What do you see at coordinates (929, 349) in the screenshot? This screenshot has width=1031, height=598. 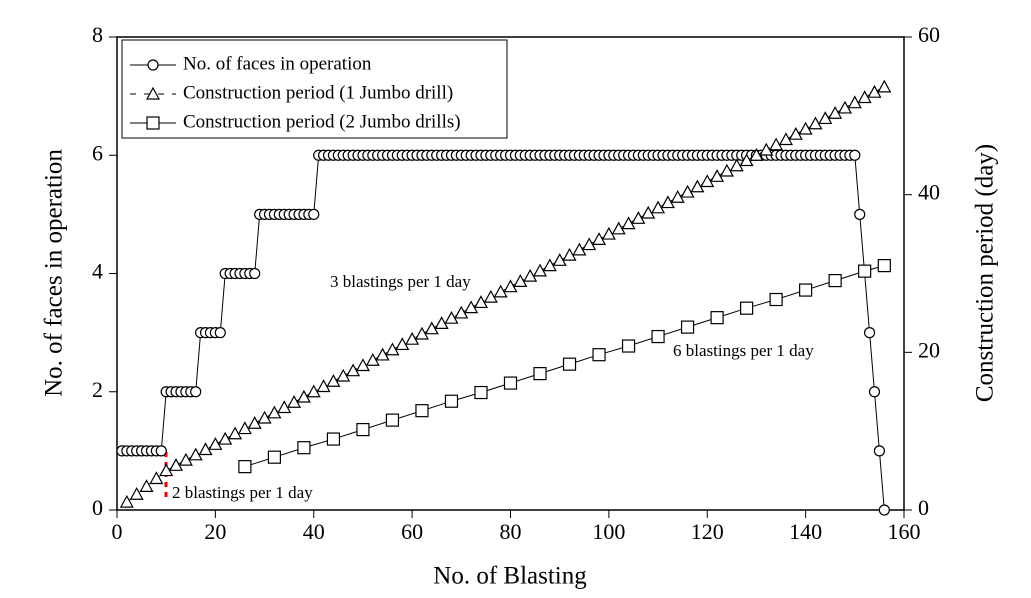 I see `y2-tick-label: 20` at bounding box center [929, 349].